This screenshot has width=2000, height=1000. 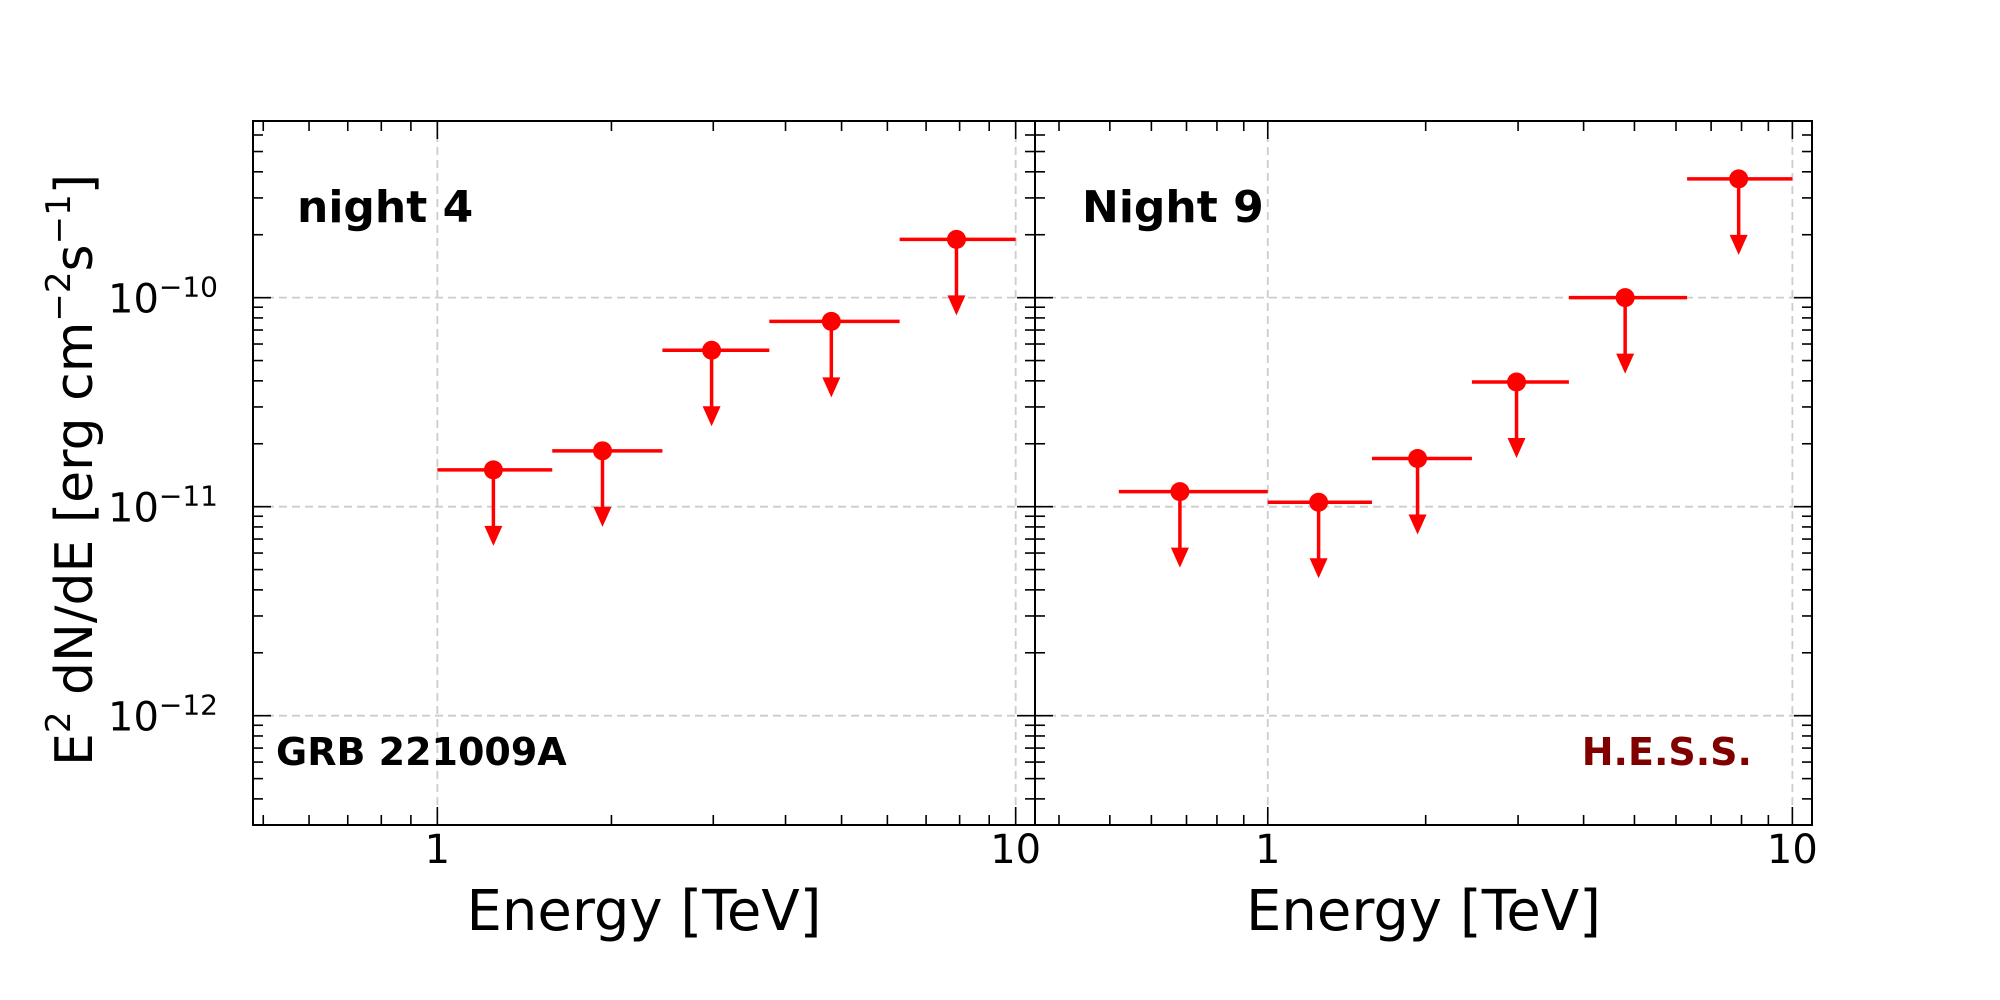 I want to click on y-tick-label: 10−12, so click(x=163, y=715).